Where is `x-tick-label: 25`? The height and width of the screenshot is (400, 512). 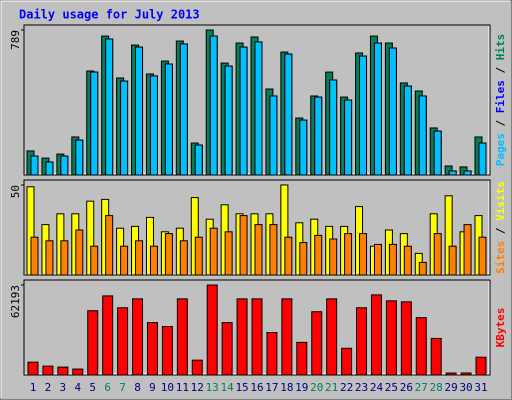
x-tick-label: 25 is located at coordinates (391, 387).